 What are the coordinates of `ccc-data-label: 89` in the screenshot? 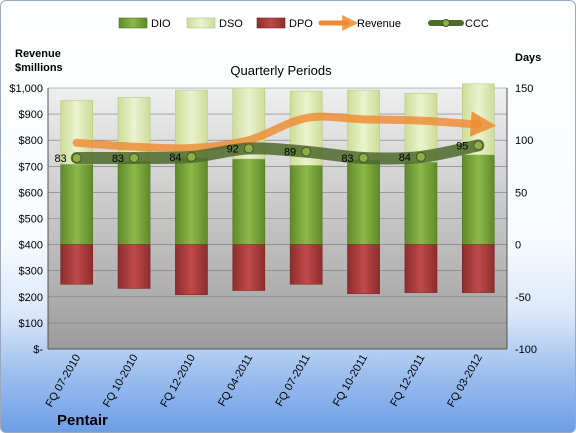 It's located at (290, 153).